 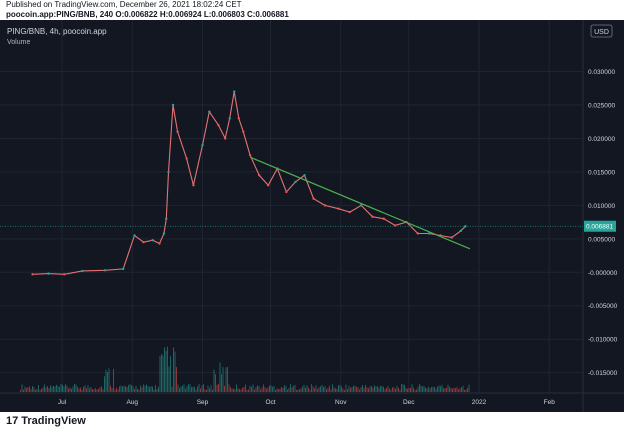 I want to click on last-price-label: 0.006881, so click(x=599, y=227).